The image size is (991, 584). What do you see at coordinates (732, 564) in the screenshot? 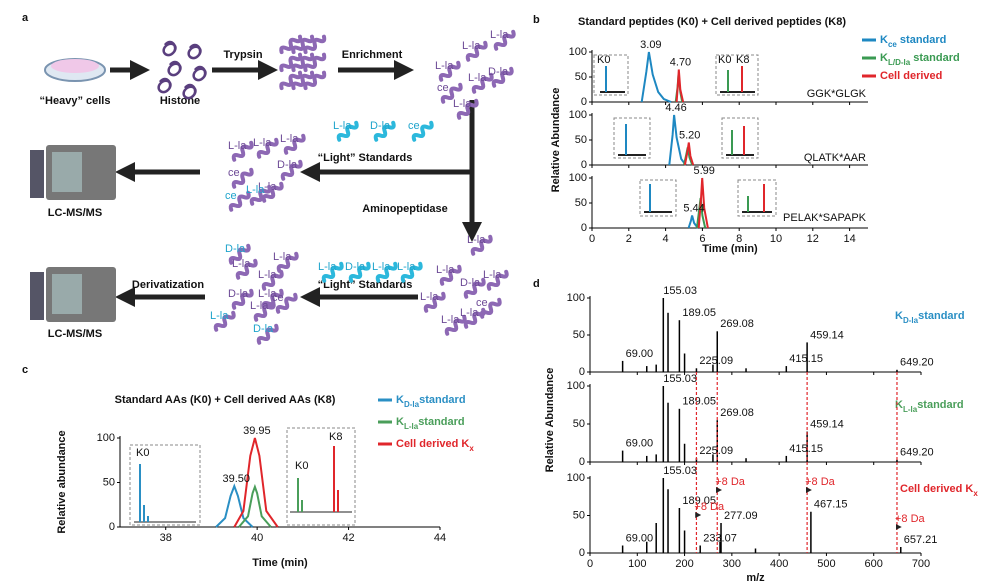
I see `x-tick-label: 300` at bounding box center [732, 564].